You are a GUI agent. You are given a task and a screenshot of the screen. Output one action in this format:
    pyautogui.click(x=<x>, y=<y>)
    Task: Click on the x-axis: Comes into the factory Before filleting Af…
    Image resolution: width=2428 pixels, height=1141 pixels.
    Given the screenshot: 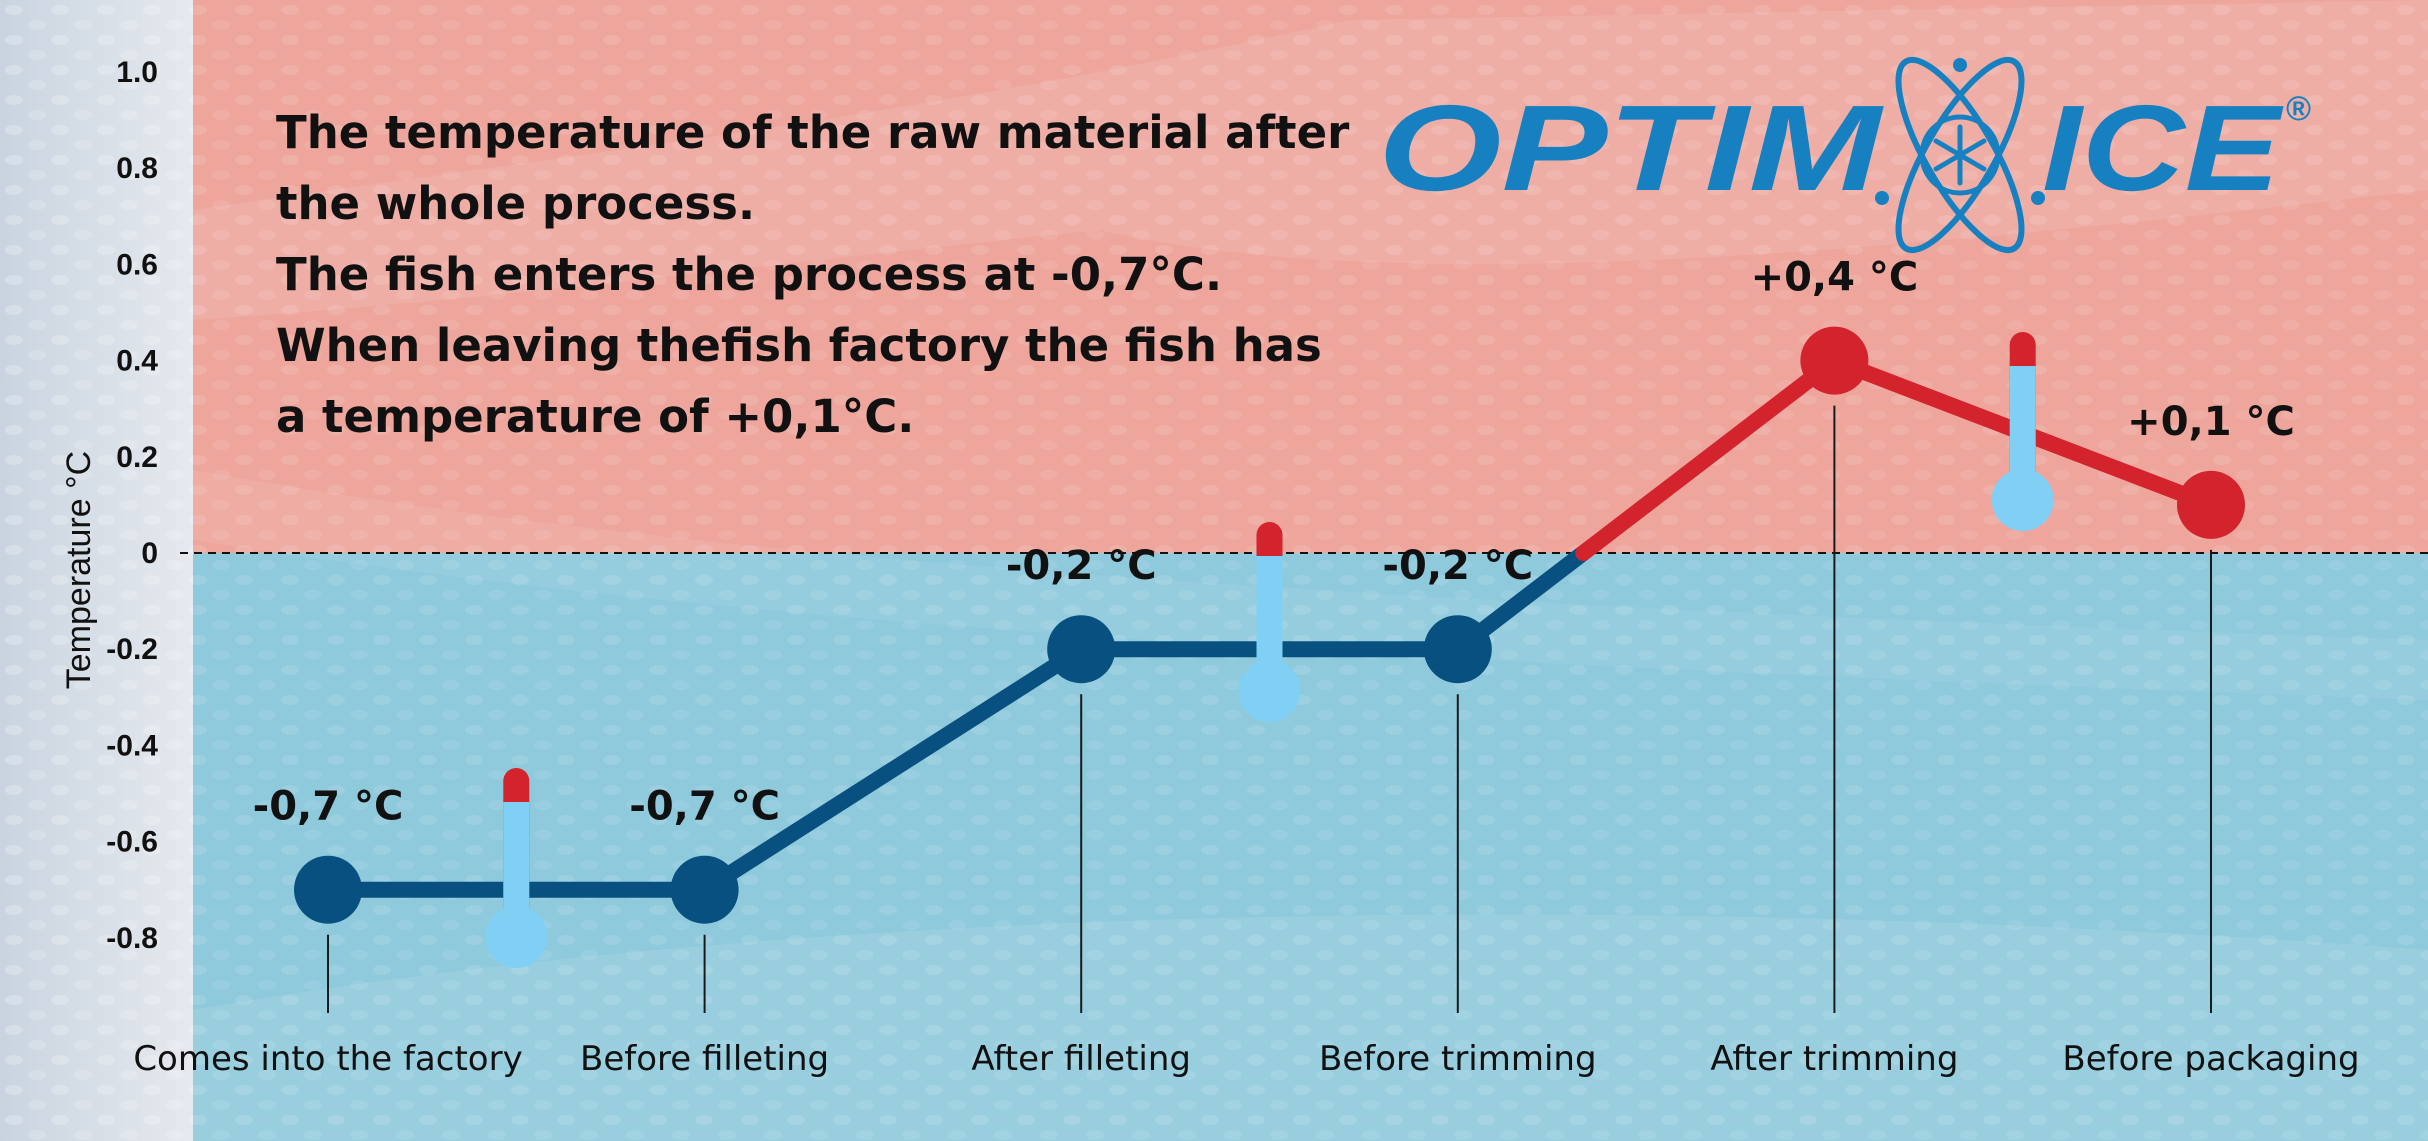 What is the action you would take?
    pyautogui.click(x=1246, y=1059)
    